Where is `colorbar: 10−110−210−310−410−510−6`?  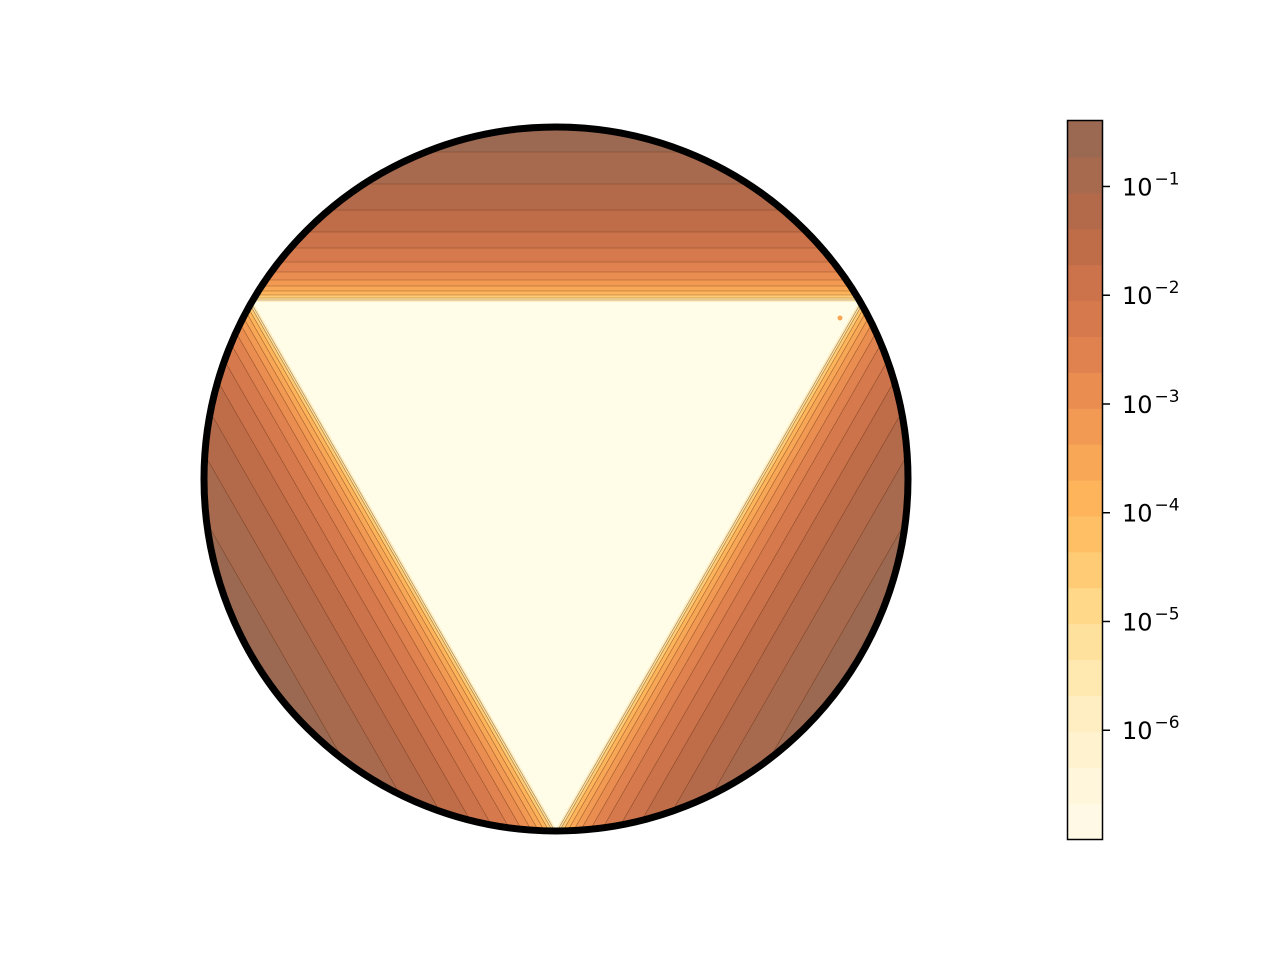 colorbar: 10−110−210−310−410−510−6 is located at coordinates (1123, 480).